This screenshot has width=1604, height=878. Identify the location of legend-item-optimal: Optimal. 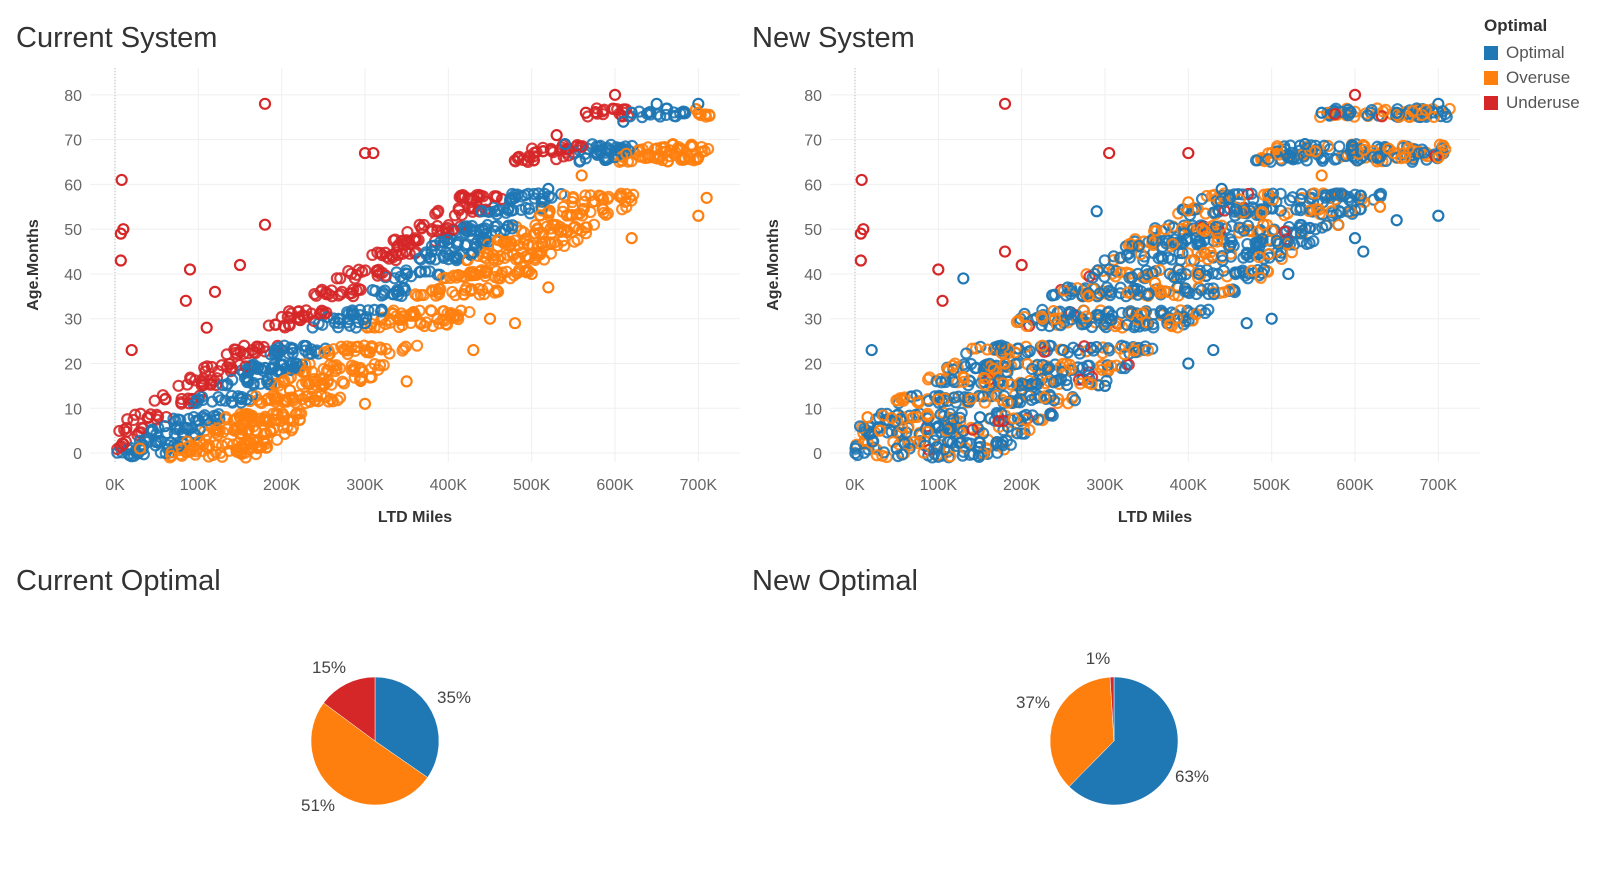
(1532, 52).